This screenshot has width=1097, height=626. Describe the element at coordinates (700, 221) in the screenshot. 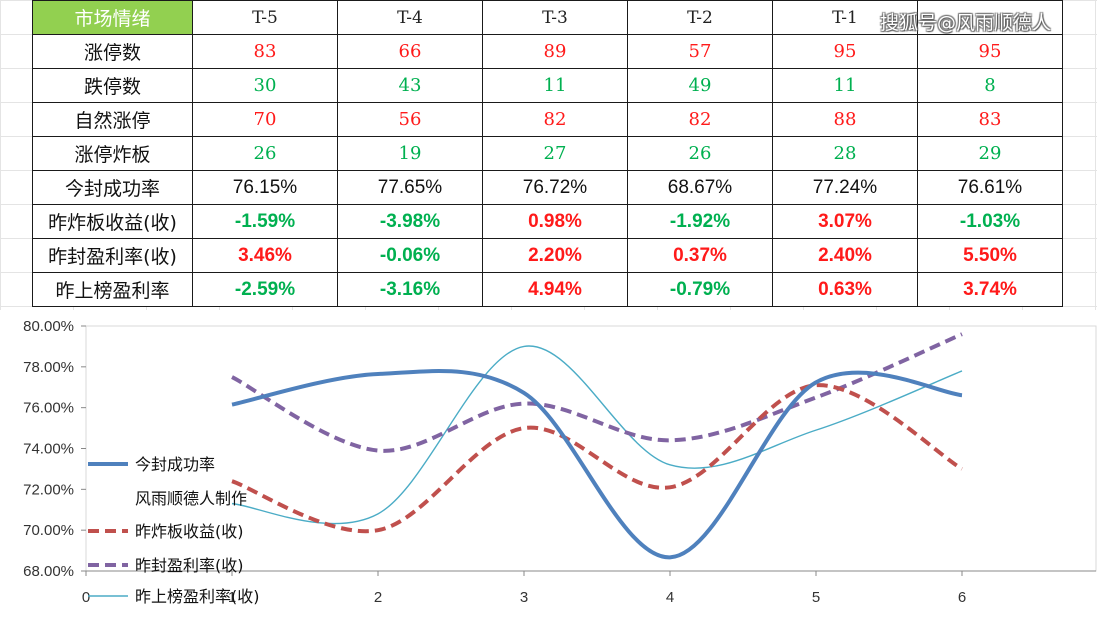

I see `value-cell: -1.92%` at that location.